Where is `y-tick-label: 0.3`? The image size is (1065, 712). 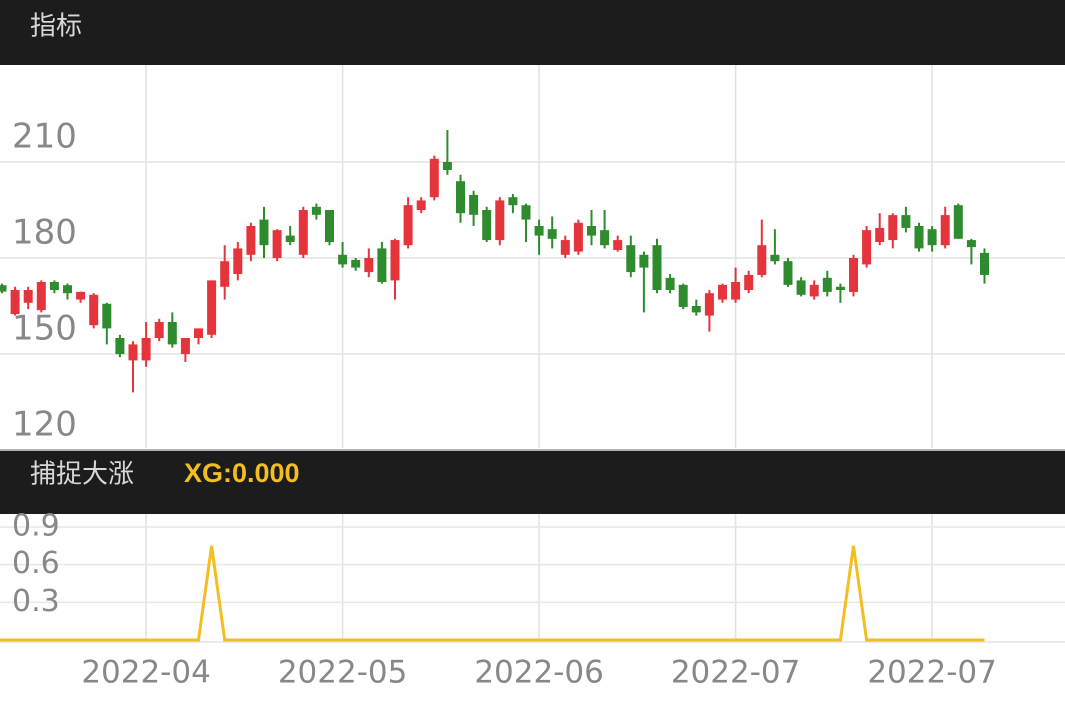 y-tick-label: 0.3 is located at coordinates (36, 601).